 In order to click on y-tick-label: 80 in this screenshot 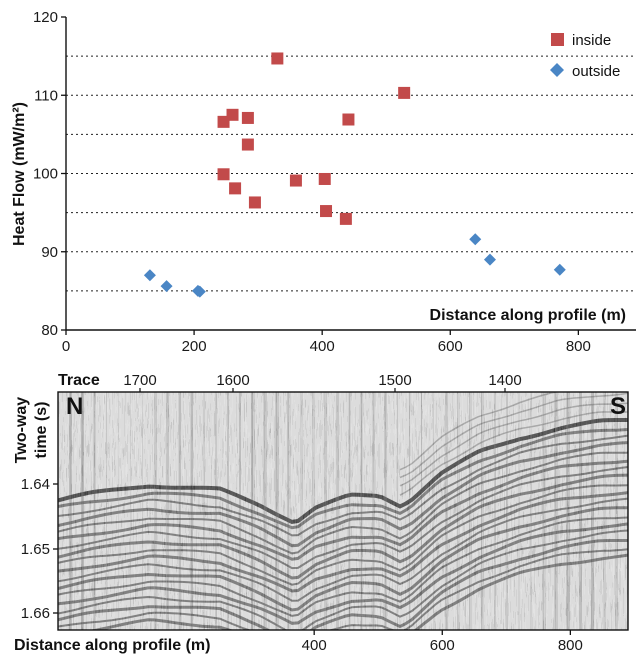, I will do `click(49, 330)`.